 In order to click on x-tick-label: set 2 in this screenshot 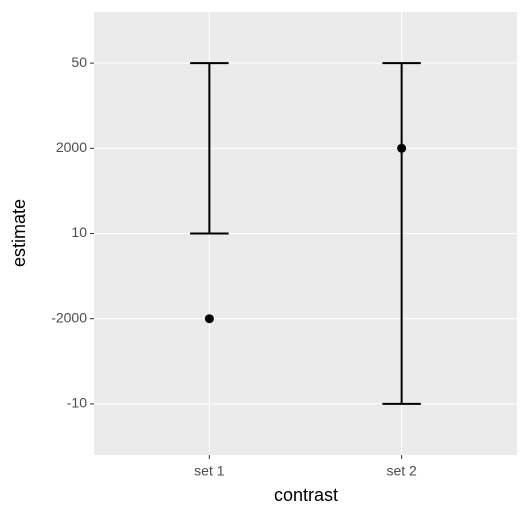, I will do `click(401, 471)`.